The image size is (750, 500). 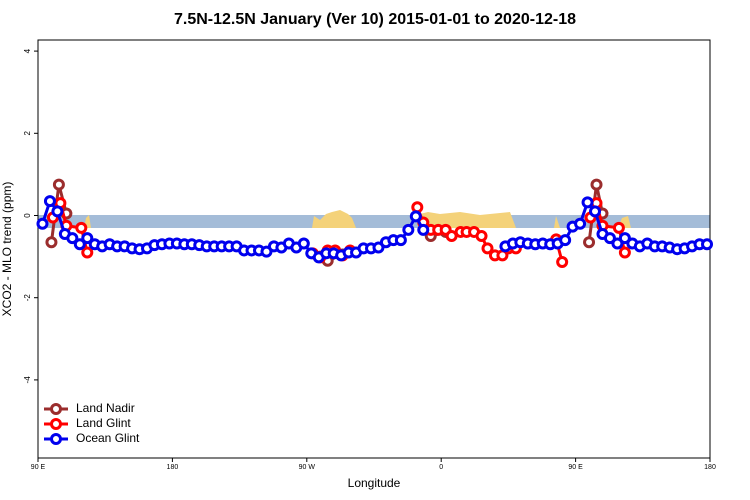 What do you see at coordinates (307, 467) in the screenshot?
I see `x-tick-label: 90 W` at bounding box center [307, 467].